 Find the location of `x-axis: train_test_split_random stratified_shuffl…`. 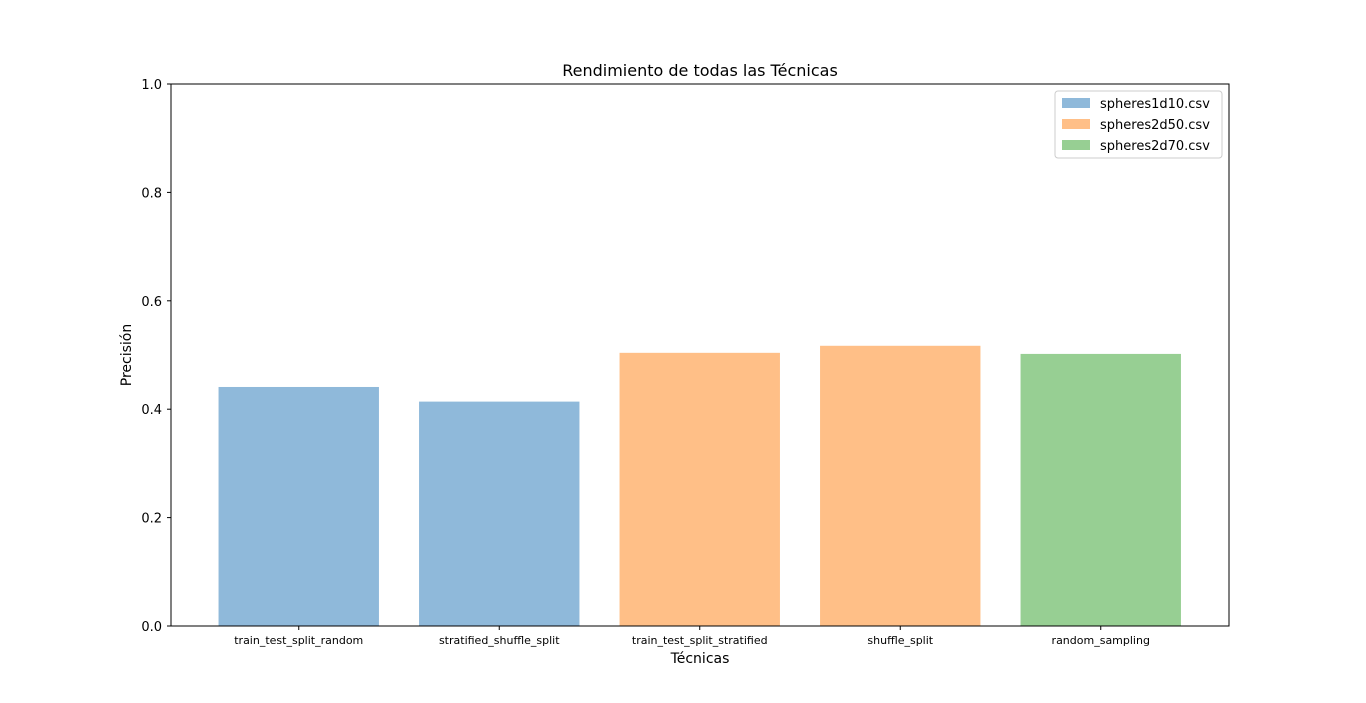

x-axis: train_test_split_random stratified_shuffl… is located at coordinates (692, 636).